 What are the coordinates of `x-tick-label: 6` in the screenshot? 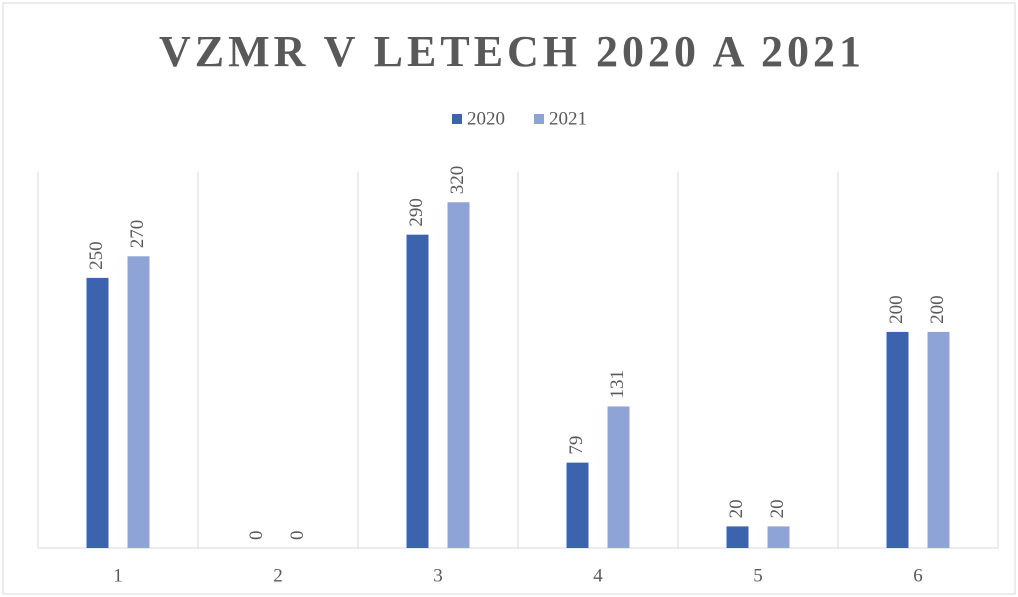 It's located at (918, 575).